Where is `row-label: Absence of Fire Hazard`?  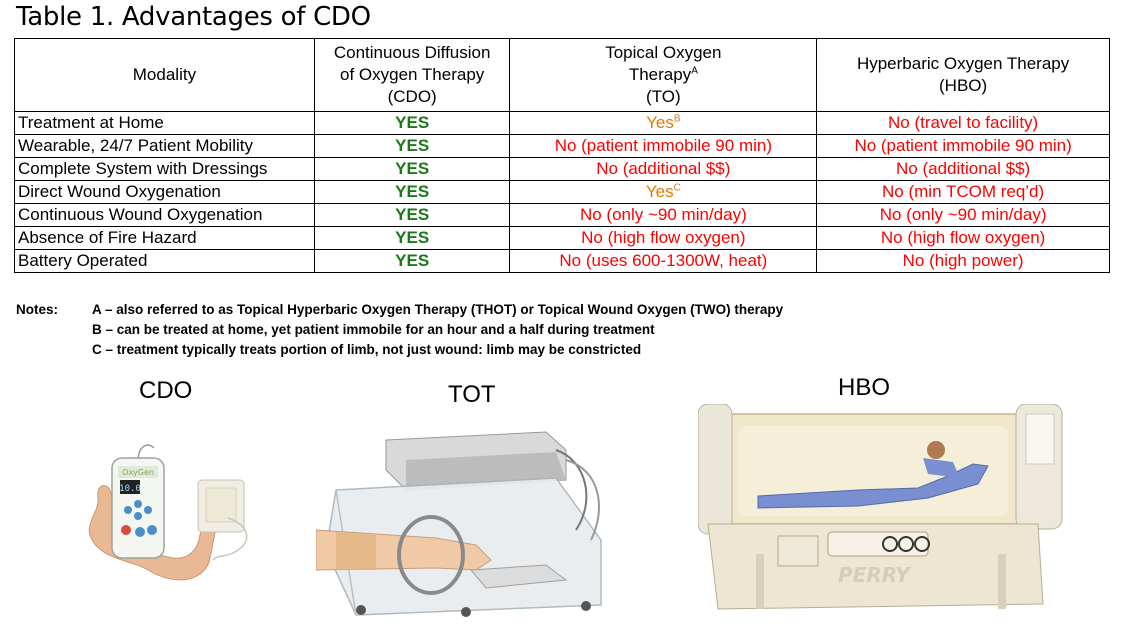 row-label: Absence of Fire Hazard is located at coordinates (164, 238).